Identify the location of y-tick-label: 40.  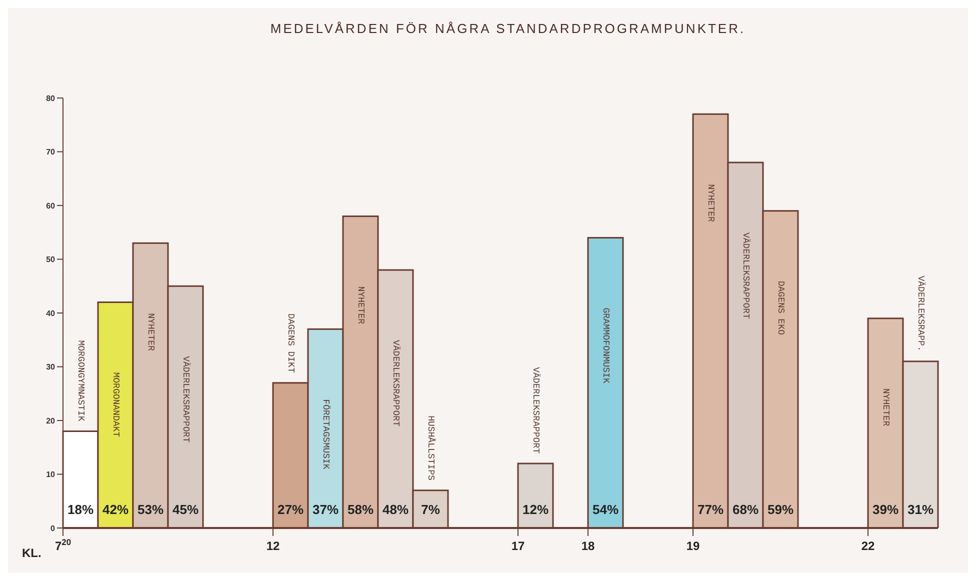
(51, 313).